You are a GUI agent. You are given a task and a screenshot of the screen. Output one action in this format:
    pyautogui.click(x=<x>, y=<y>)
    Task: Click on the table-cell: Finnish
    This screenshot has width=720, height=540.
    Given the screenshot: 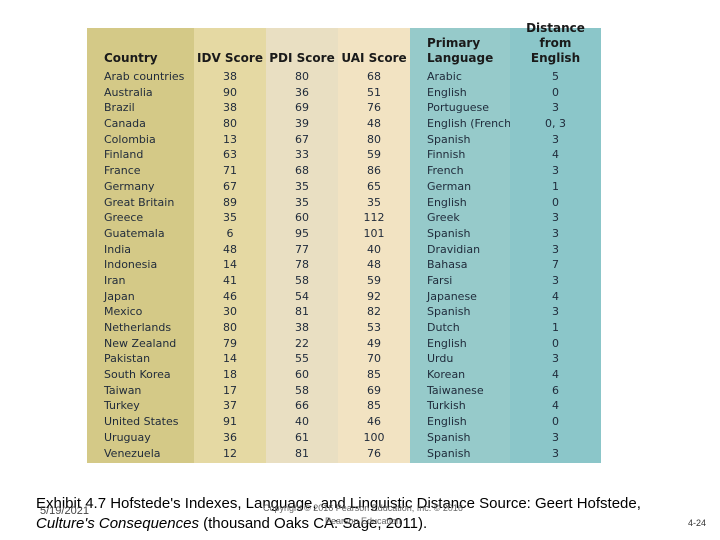 What is the action you would take?
    pyautogui.click(x=446, y=155)
    